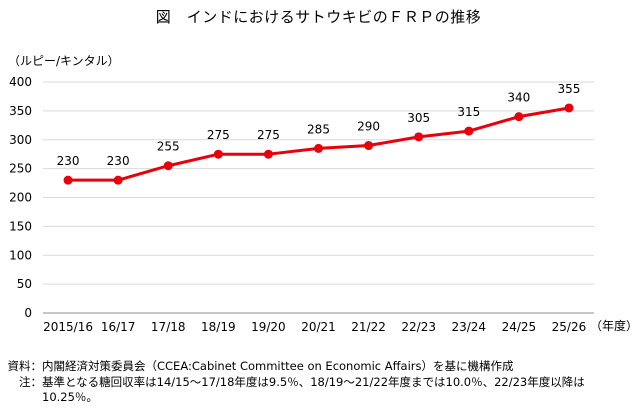 The height and width of the screenshot is (412, 637). What do you see at coordinates (64, 61) in the screenshot?
I see `y-axis-unit-label: （ルピー/キンタル）` at bounding box center [64, 61].